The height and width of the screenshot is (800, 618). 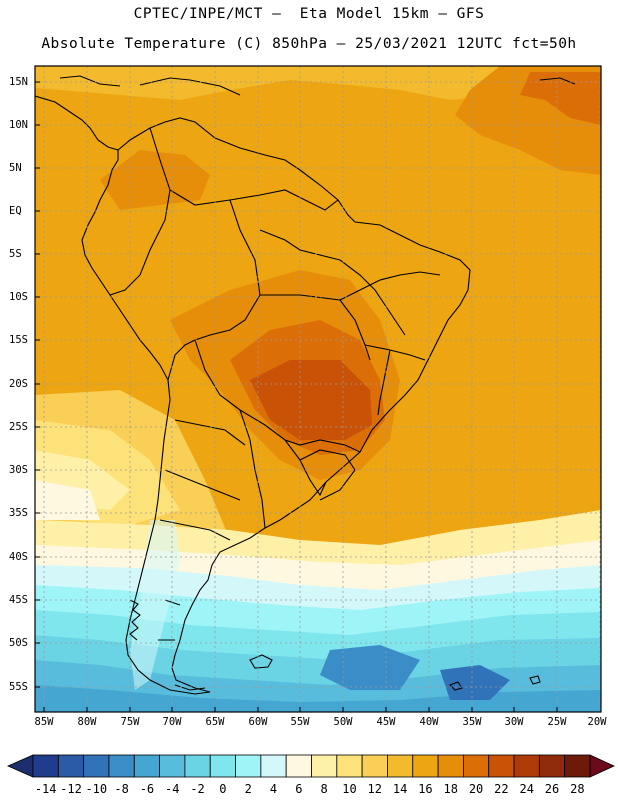 What do you see at coordinates (602, 766) in the screenshot?
I see `colorbar-over-arrow` at bounding box center [602, 766].